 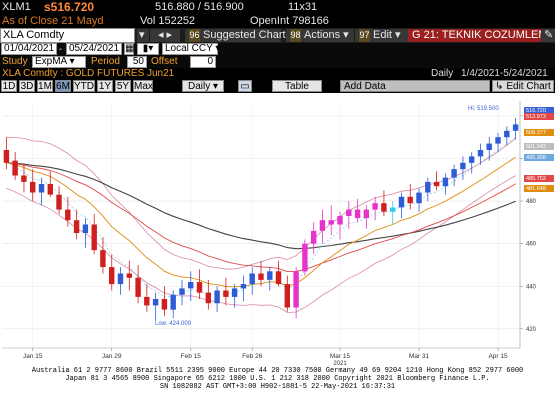 What do you see at coordinates (33, 356) in the screenshot?
I see `x-tick-label: Jan 15` at bounding box center [33, 356].